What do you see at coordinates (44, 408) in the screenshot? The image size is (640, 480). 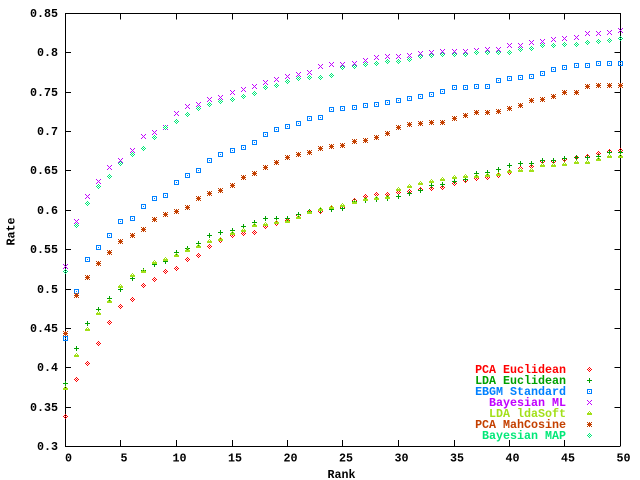 I see `svg-text: 0.35` at bounding box center [44, 408].